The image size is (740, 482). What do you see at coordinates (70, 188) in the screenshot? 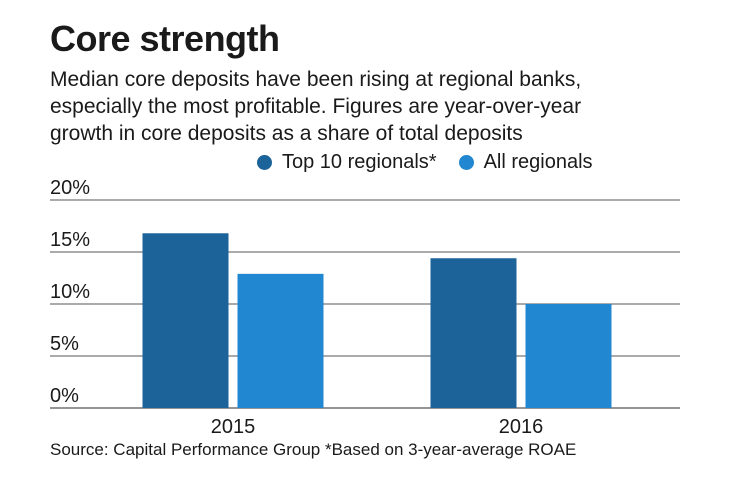
I see `y-tick-label: 20%` at bounding box center [70, 188].